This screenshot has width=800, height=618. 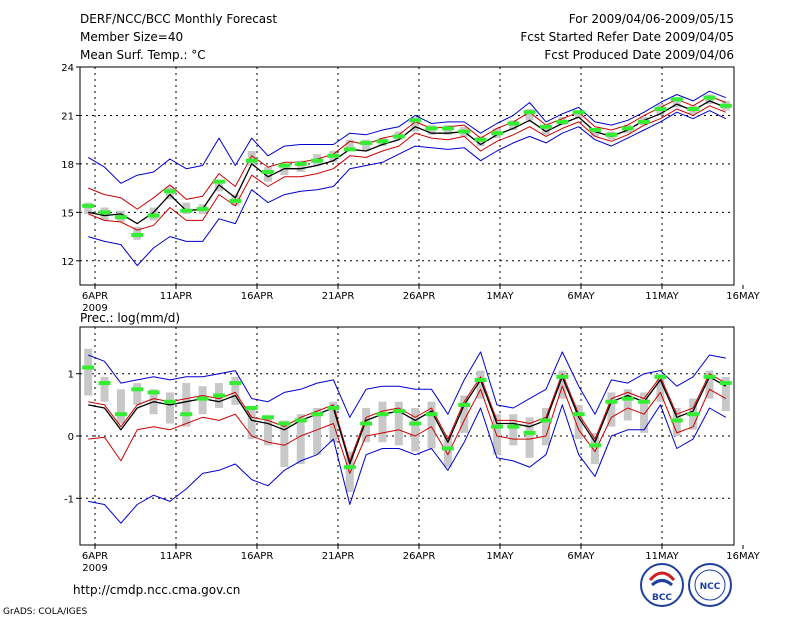 I want to click on chart-title: DERF/NCC/BCC Monthly Forecast, so click(x=178, y=19).